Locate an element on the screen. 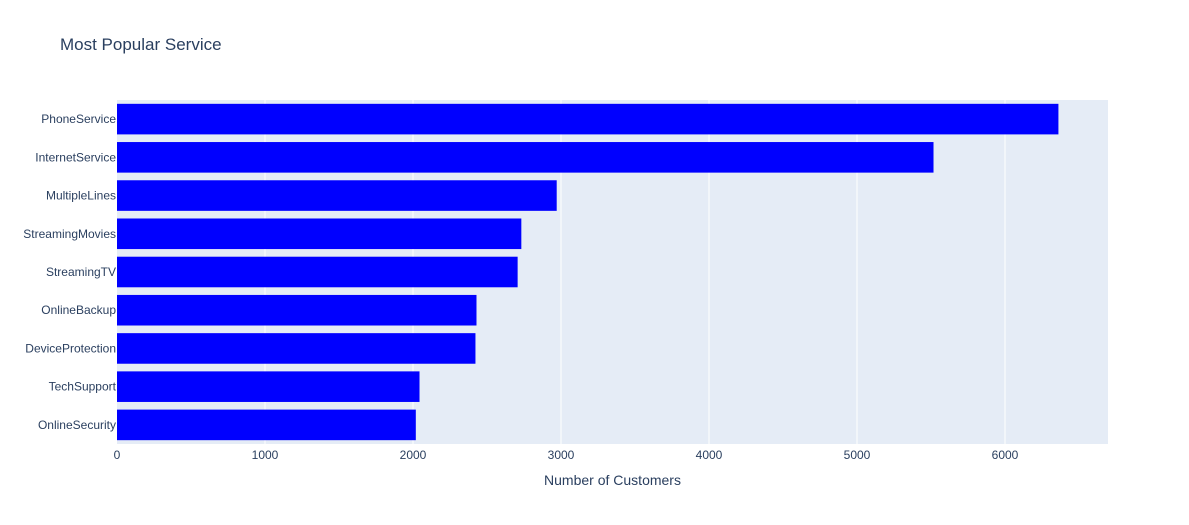 Image resolution: width=1189 pixels, height=525 pixels. y-tick-label: StreamingMovies is located at coordinates (69, 234).